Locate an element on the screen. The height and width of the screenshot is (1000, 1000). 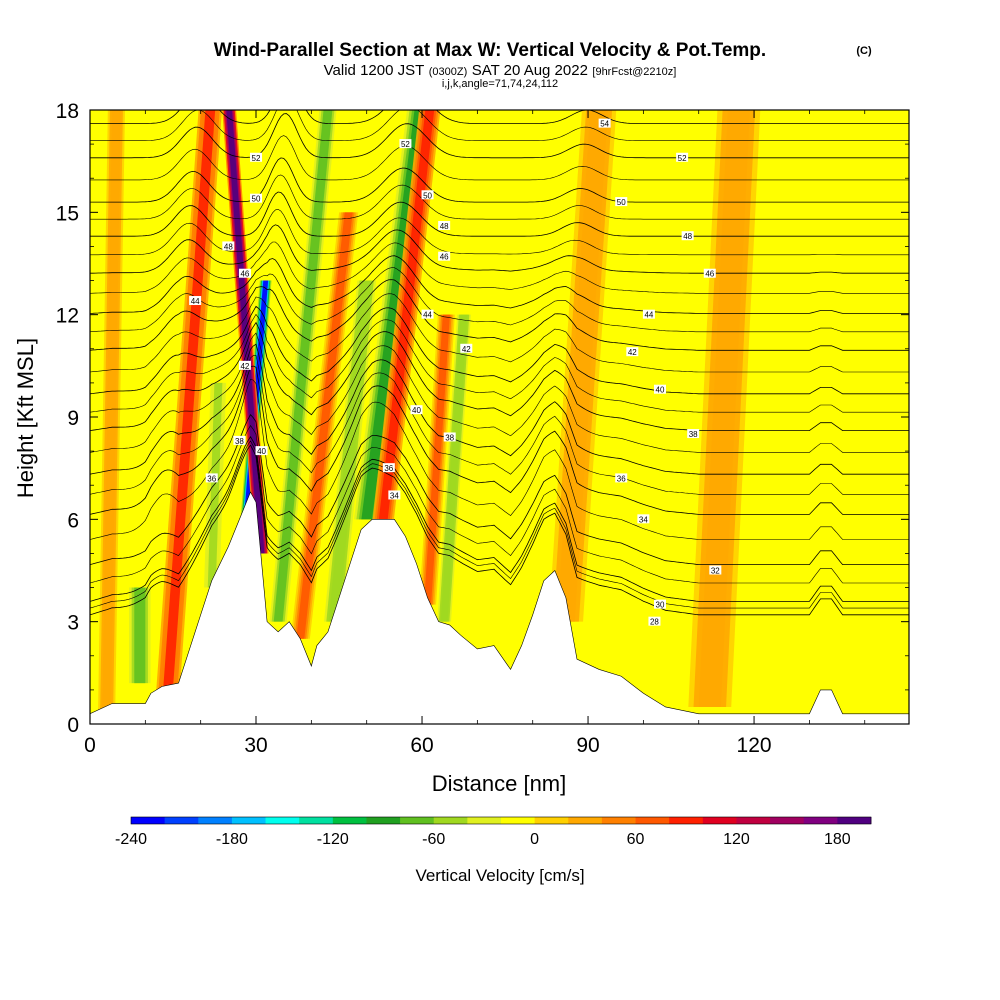
colorbar-label: Vertical Velocity [cm/s] is located at coordinates (499, 875).